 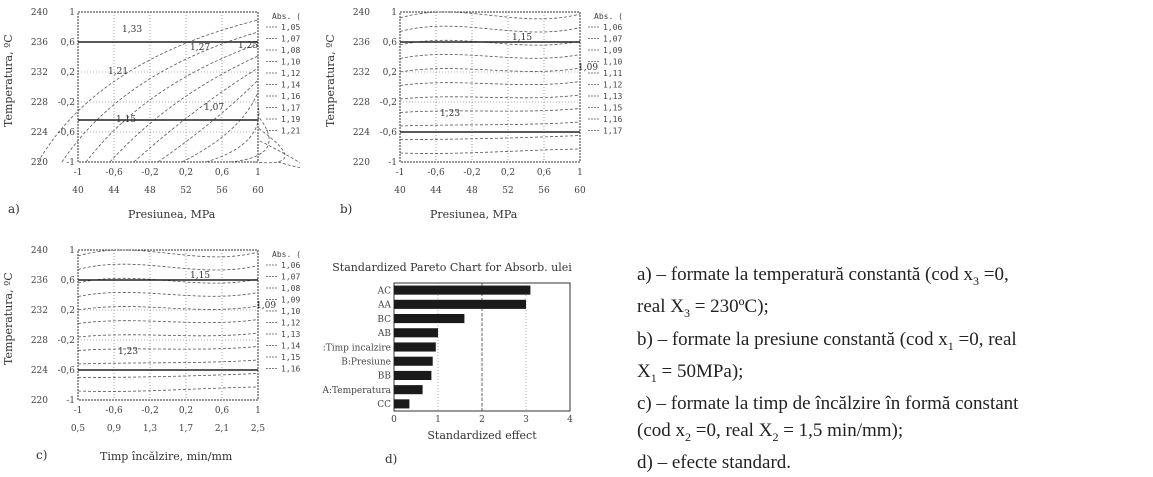 I want to click on legend-title: Abs. (Δ %), so click(x=286, y=16).